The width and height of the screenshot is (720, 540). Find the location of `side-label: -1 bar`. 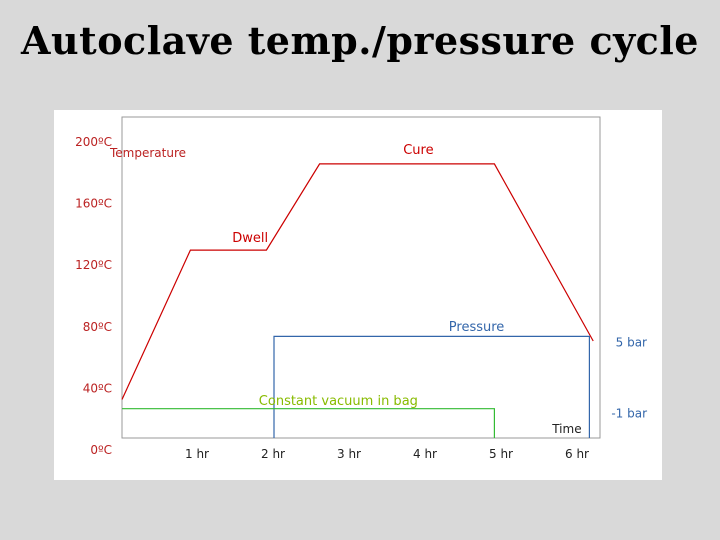

side-label: -1 bar is located at coordinates (629, 413).